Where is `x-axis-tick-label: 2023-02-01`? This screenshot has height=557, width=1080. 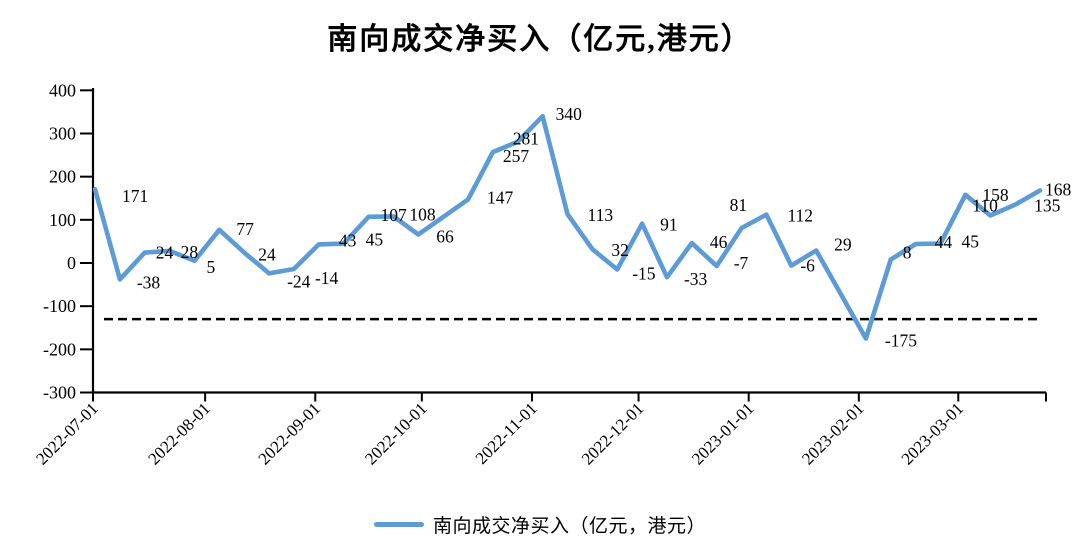 x-axis-tick-label: 2023-02-01 is located at coordinates (833, 434).